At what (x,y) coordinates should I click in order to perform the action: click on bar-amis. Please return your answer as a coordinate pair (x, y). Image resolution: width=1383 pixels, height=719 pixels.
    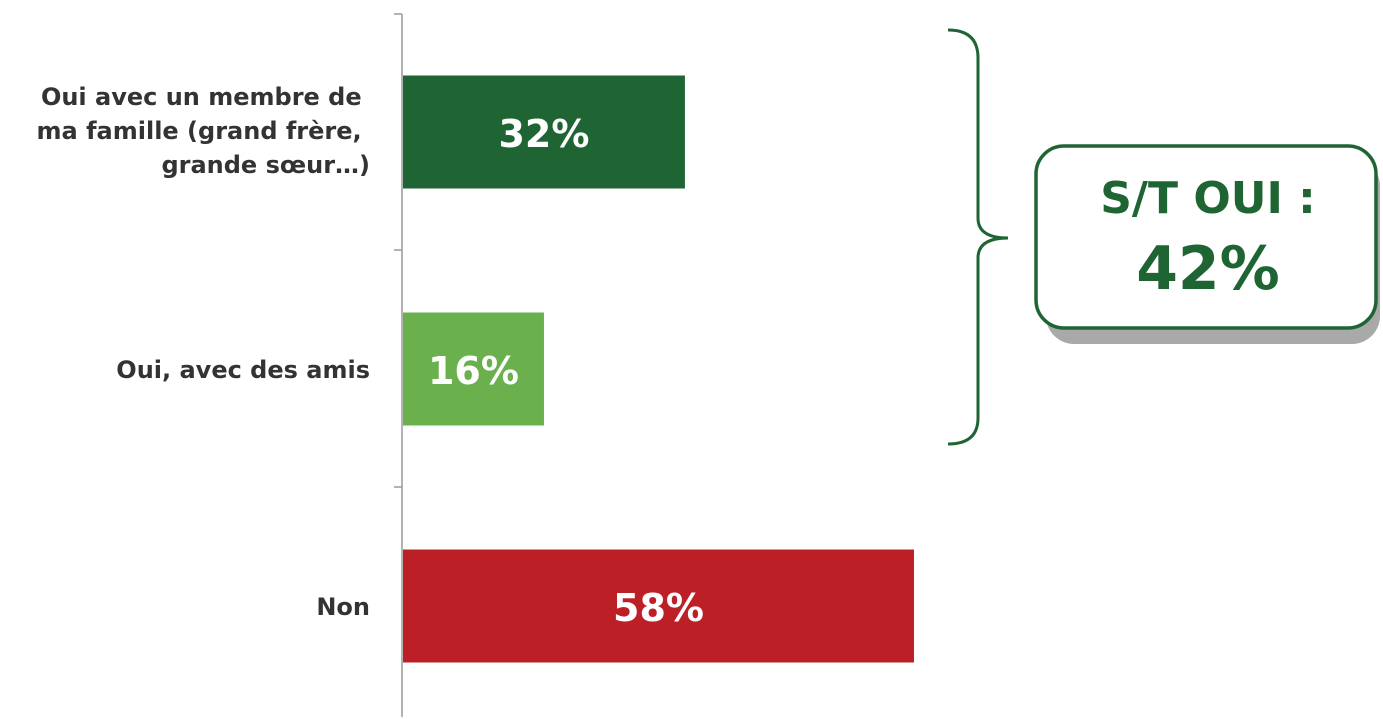
    Looking at the image, I should click on (473, 369).